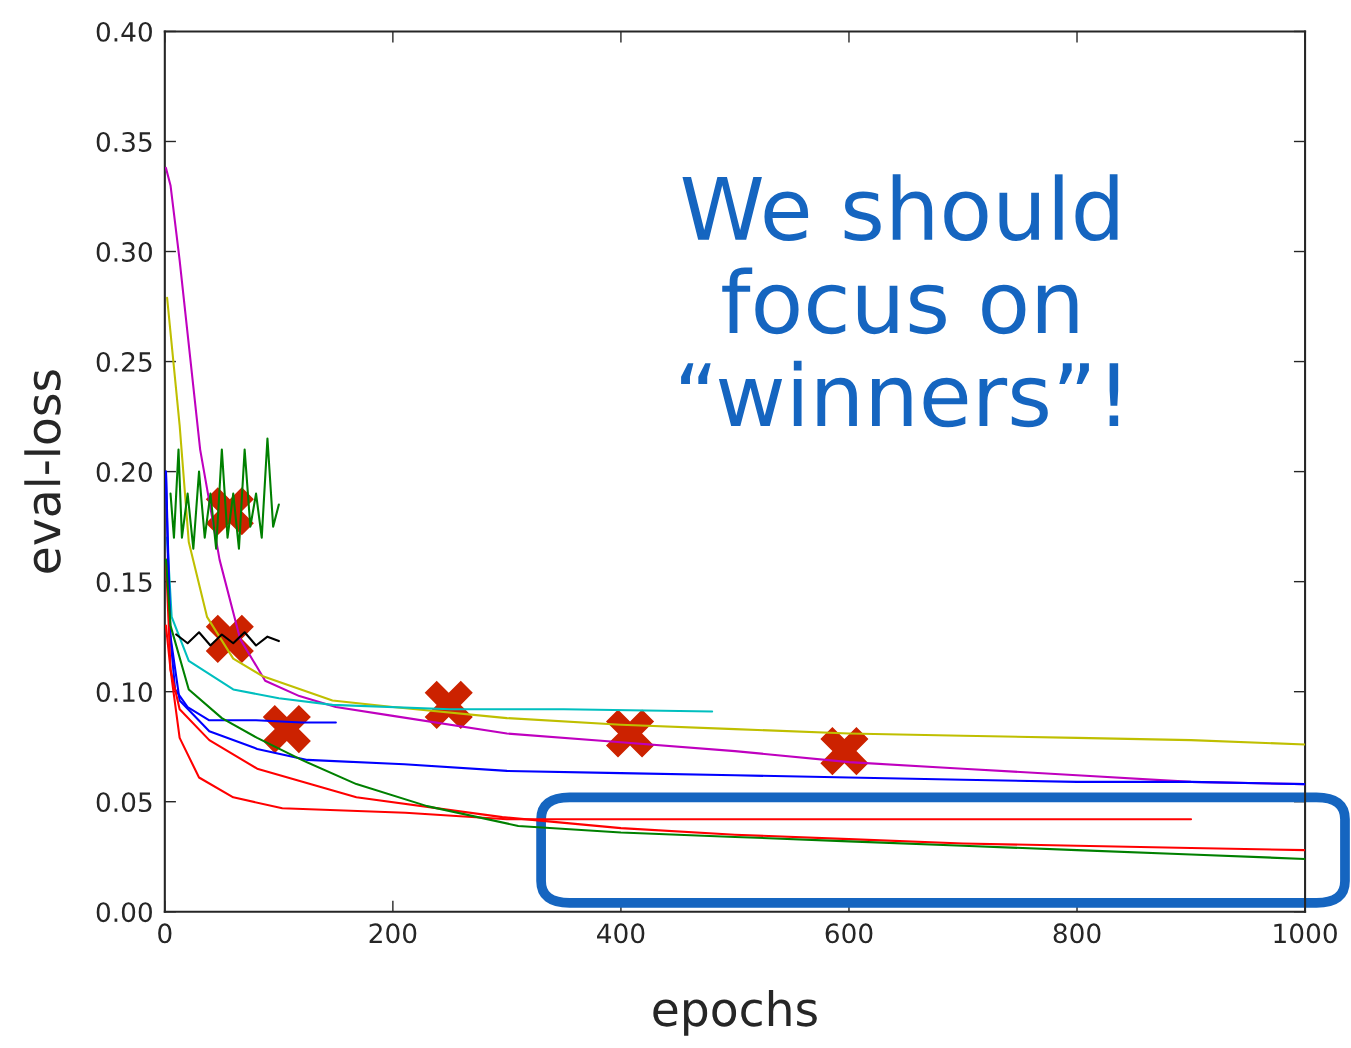 The width and height of the screenshot is (1351, 1048). What do you see at coordinates (1077, 933) in the screenshot?
I see `x-tick-label: 800` at bounding box center [1077, 933].